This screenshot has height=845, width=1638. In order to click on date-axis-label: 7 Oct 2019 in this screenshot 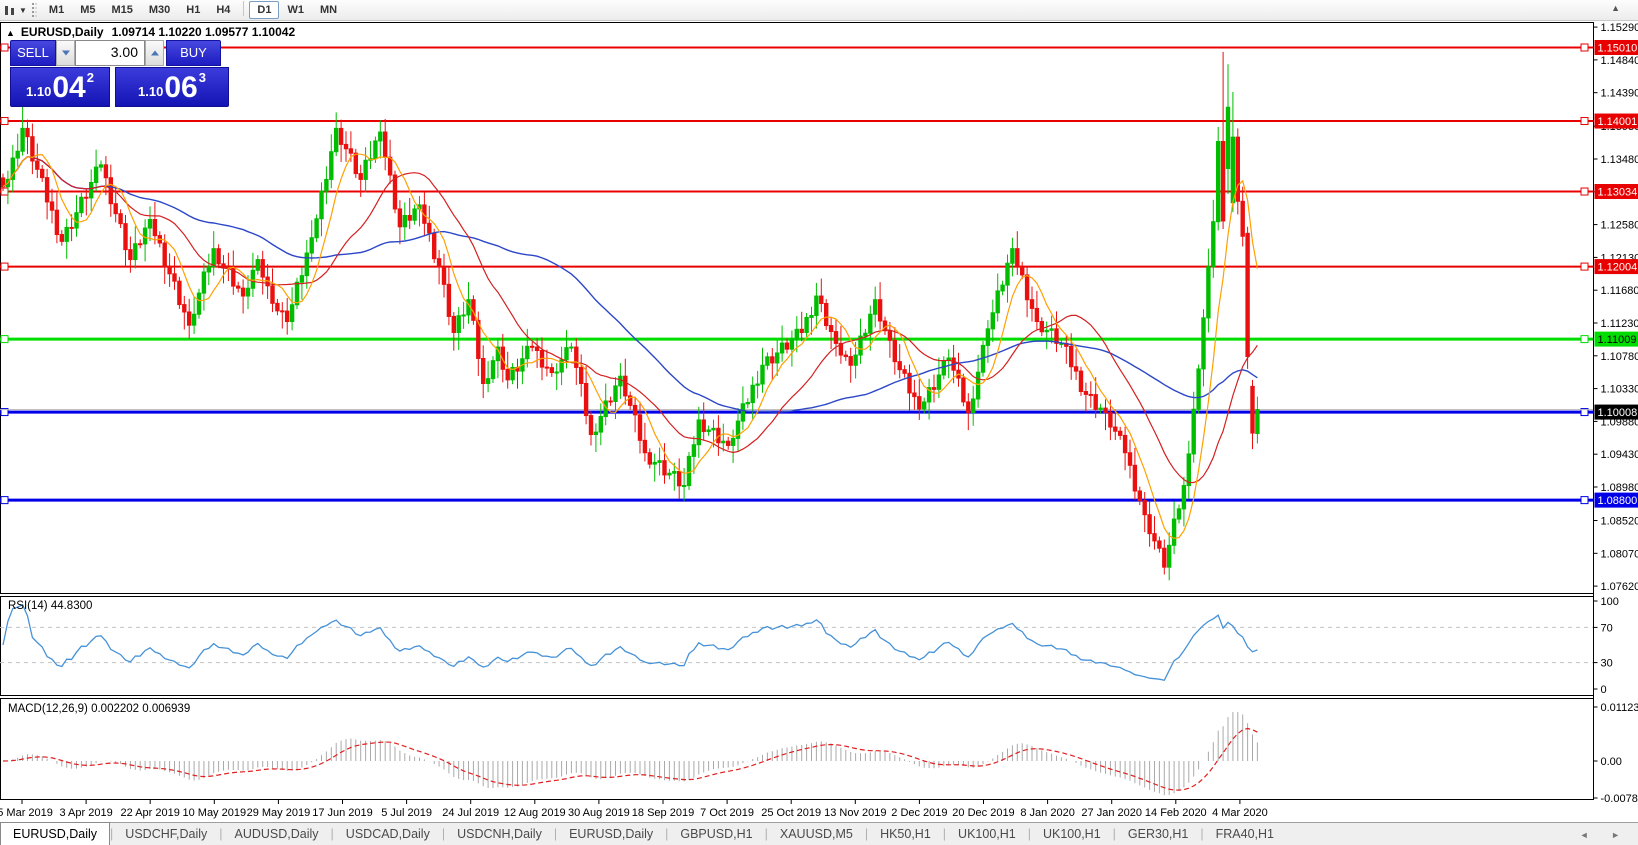, I will do `click(727, 813)`.